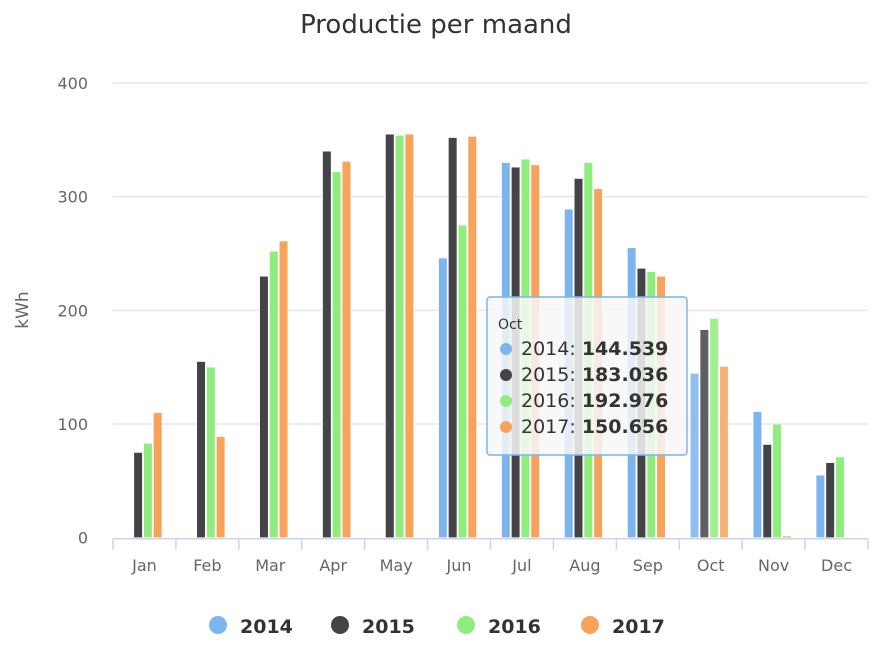 The width and height of the screenshot is (880, 658). I want to click on tooltip-row: 2016: 192.976, so click(594, 401).